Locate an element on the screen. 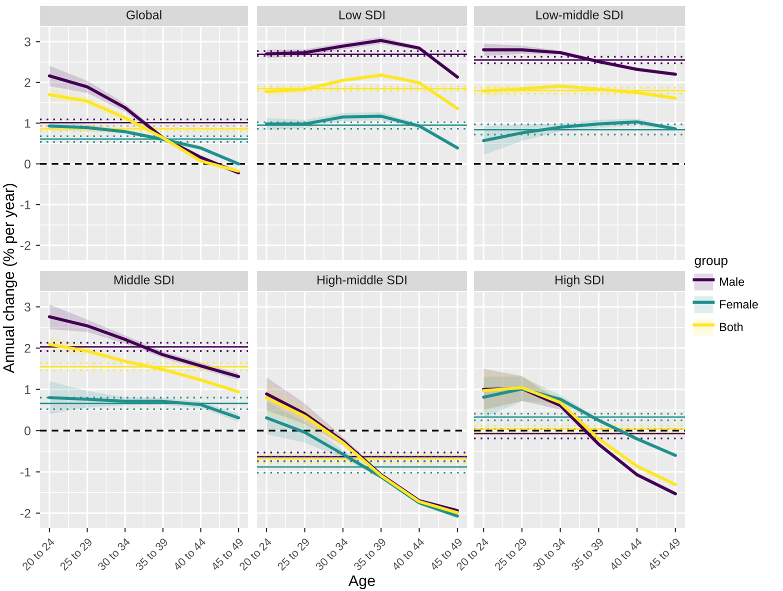 This screenshot has width=783, height=591. x-tick-label: 20 to 24 is located at coordinates (38, 554).